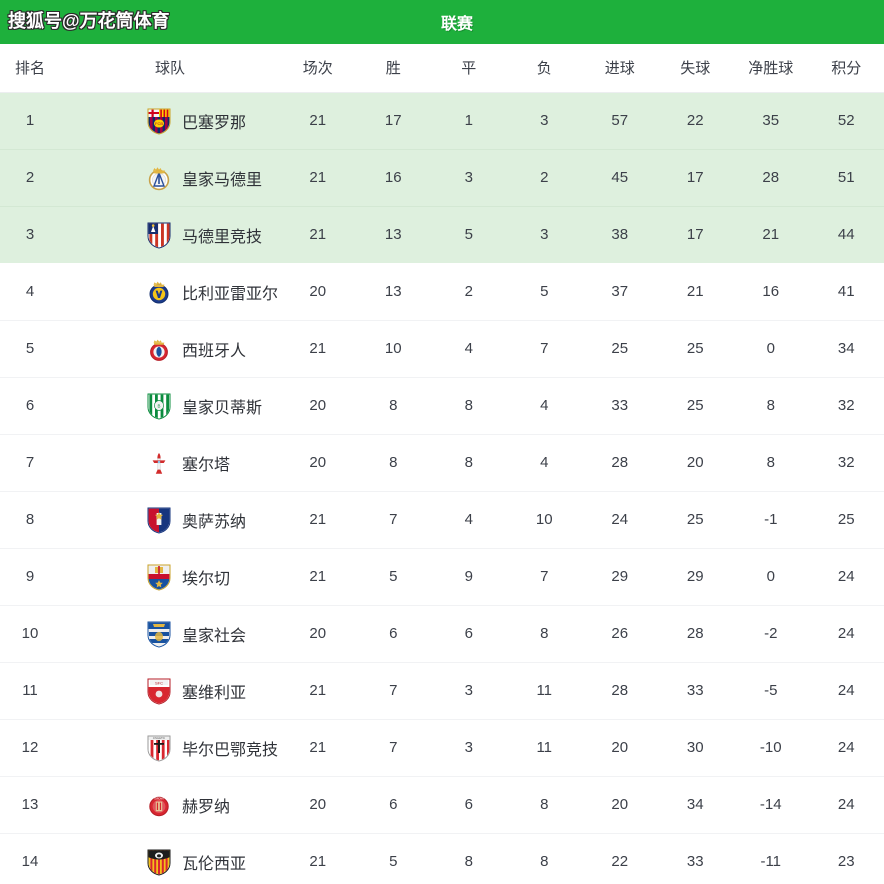  What do you see at coordinates (620, 858) in the screenshot?
I see `cell-goals-for: 22` at bounding box center [620, 858].